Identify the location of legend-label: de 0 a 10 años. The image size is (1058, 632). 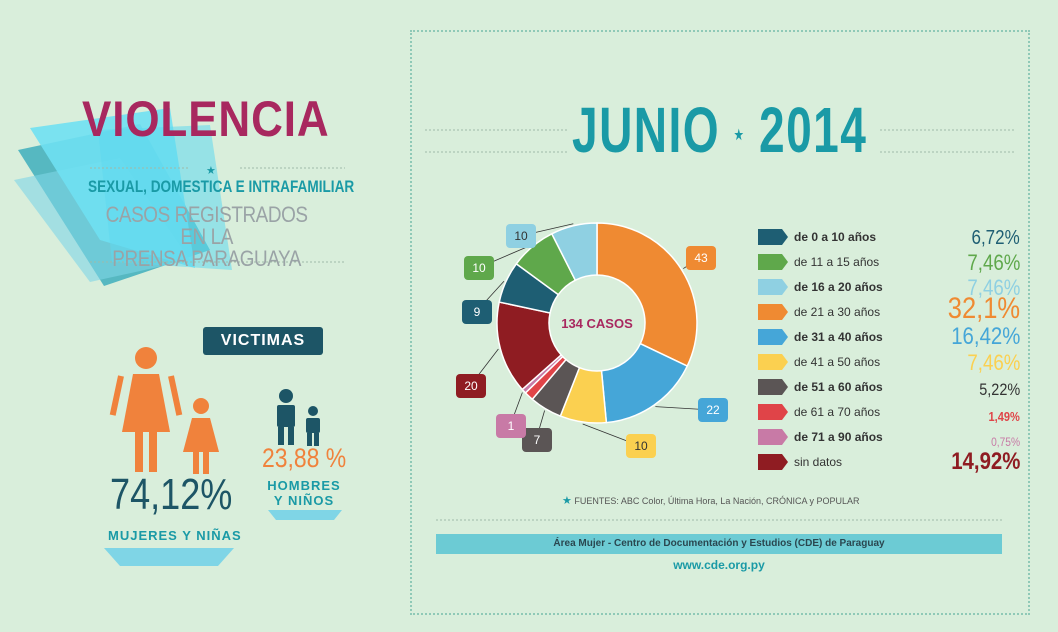
(835, 237).